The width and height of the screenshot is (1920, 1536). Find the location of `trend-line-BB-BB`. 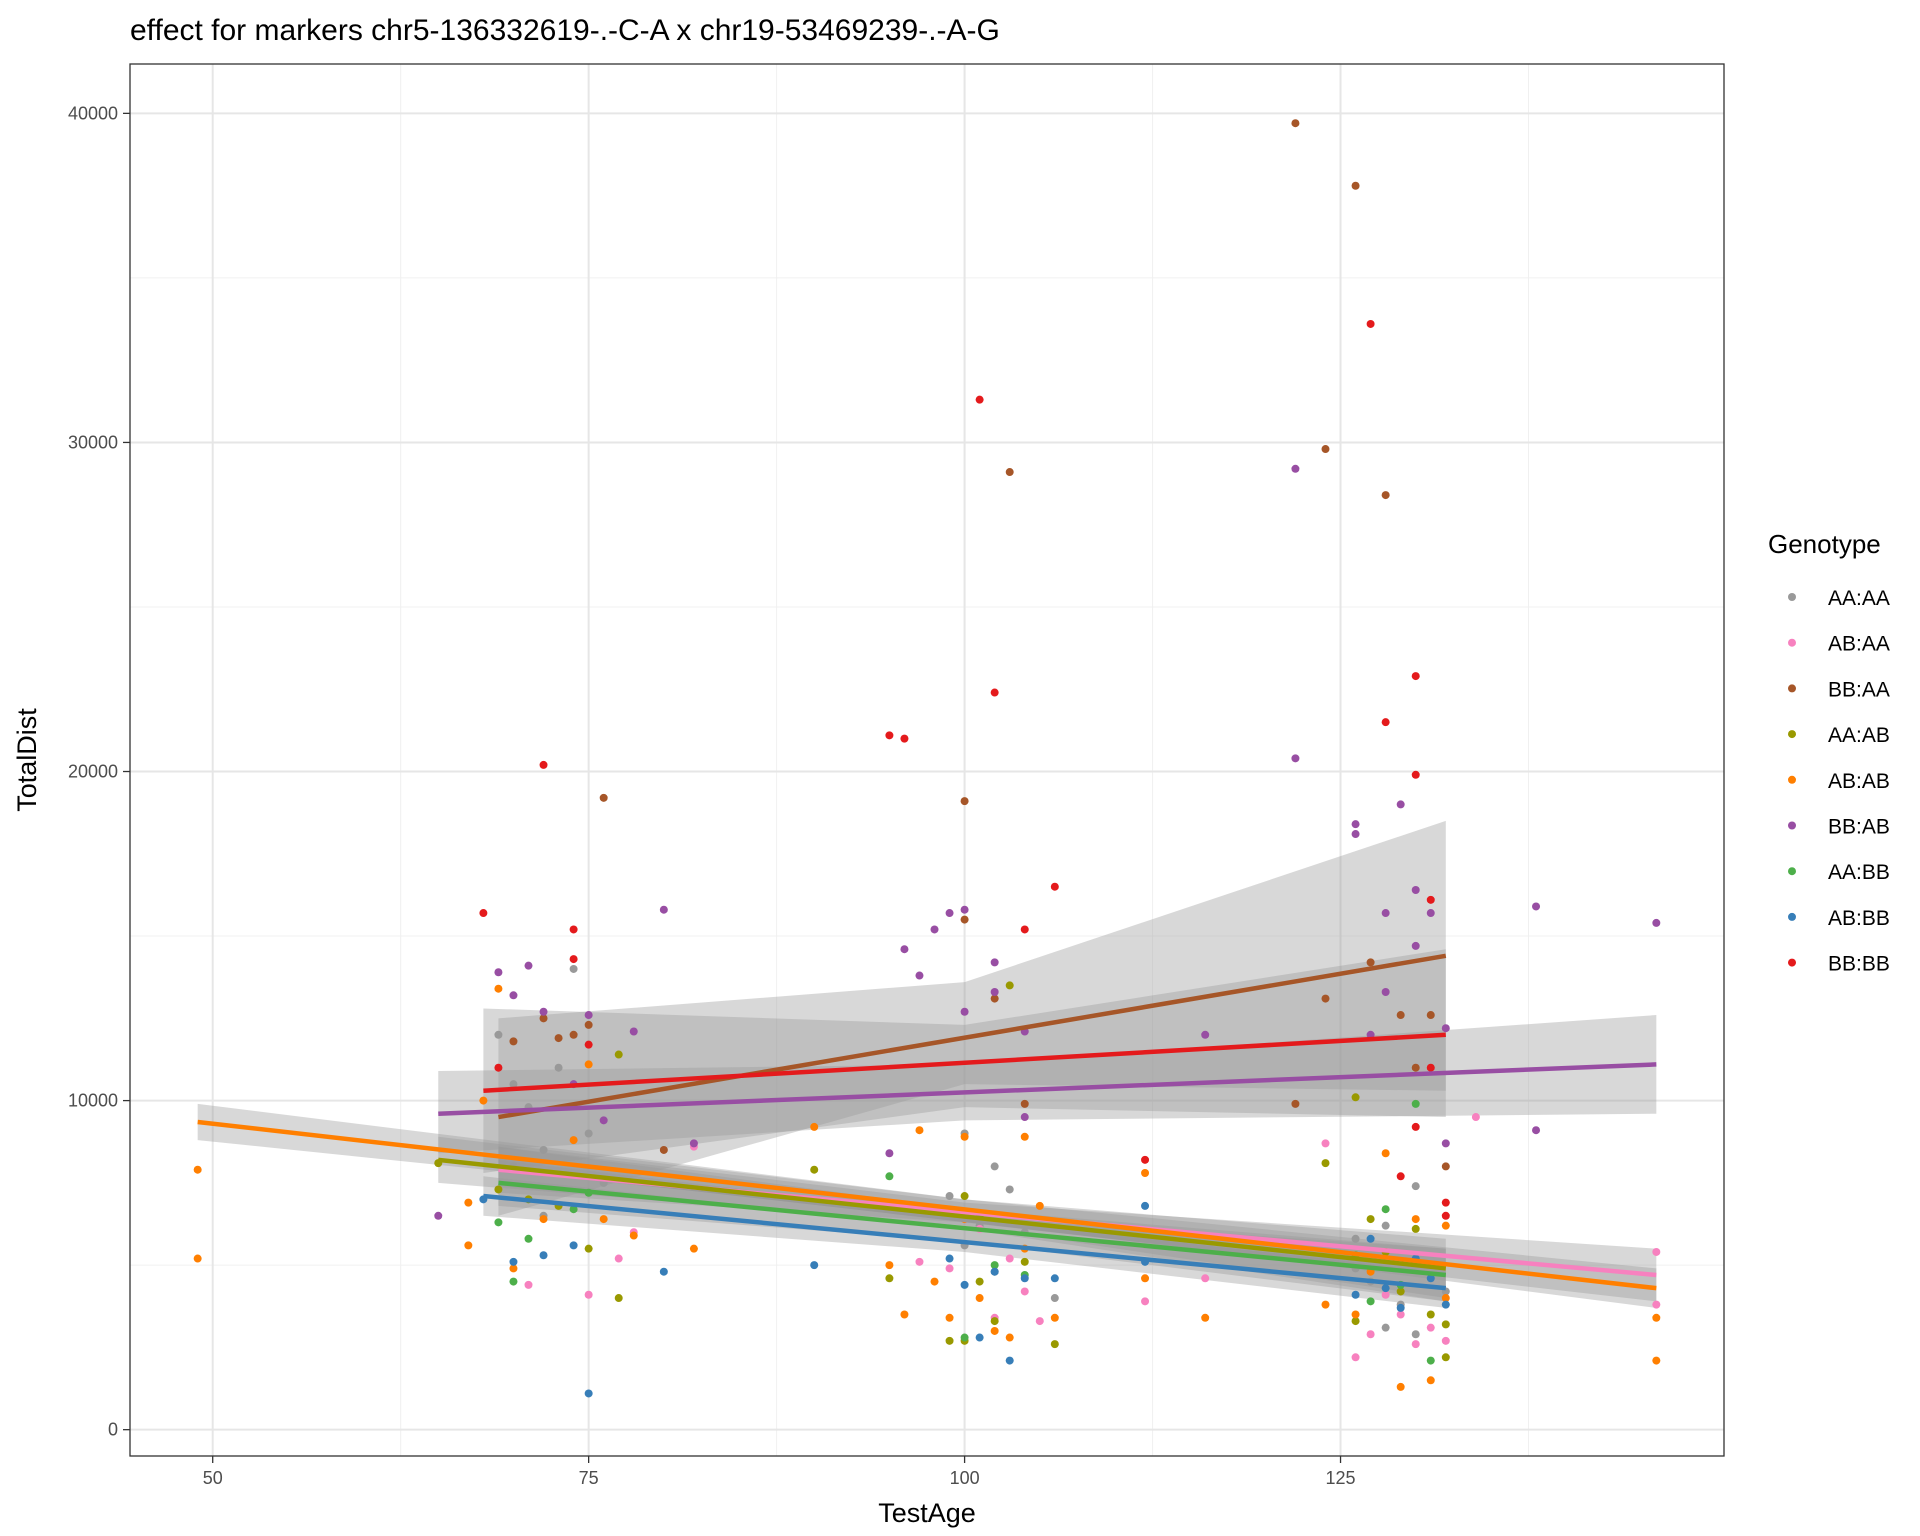

trend-line-BB-BB is located at coordinates (964, 1062).